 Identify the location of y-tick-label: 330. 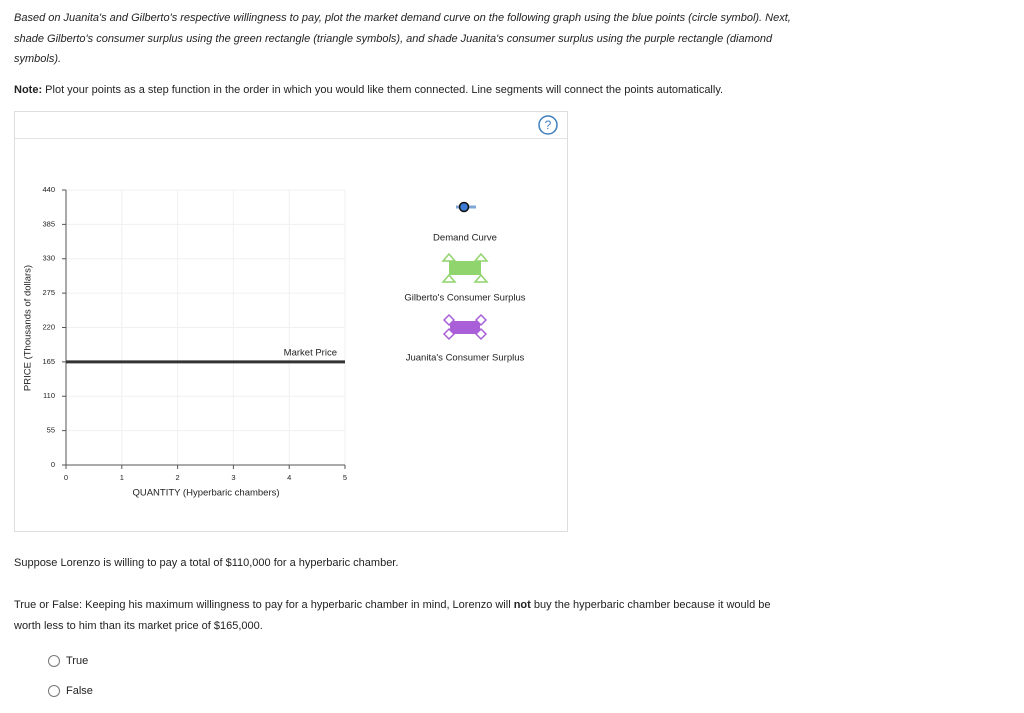
(48, 258).